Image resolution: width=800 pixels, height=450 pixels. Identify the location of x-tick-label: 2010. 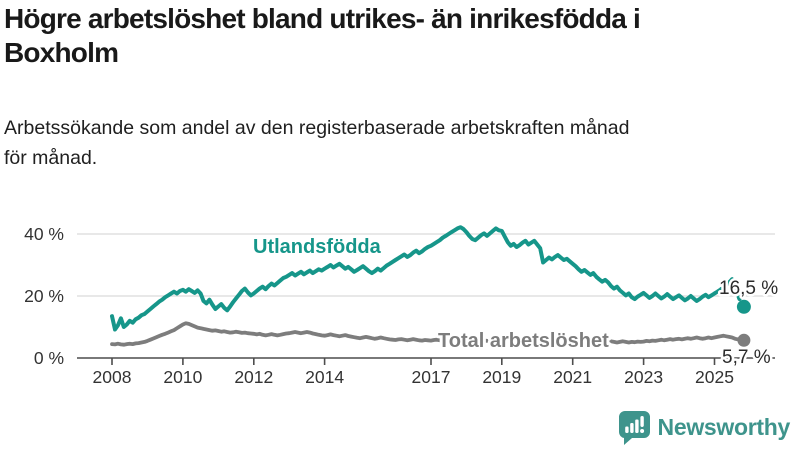
(182, 377).